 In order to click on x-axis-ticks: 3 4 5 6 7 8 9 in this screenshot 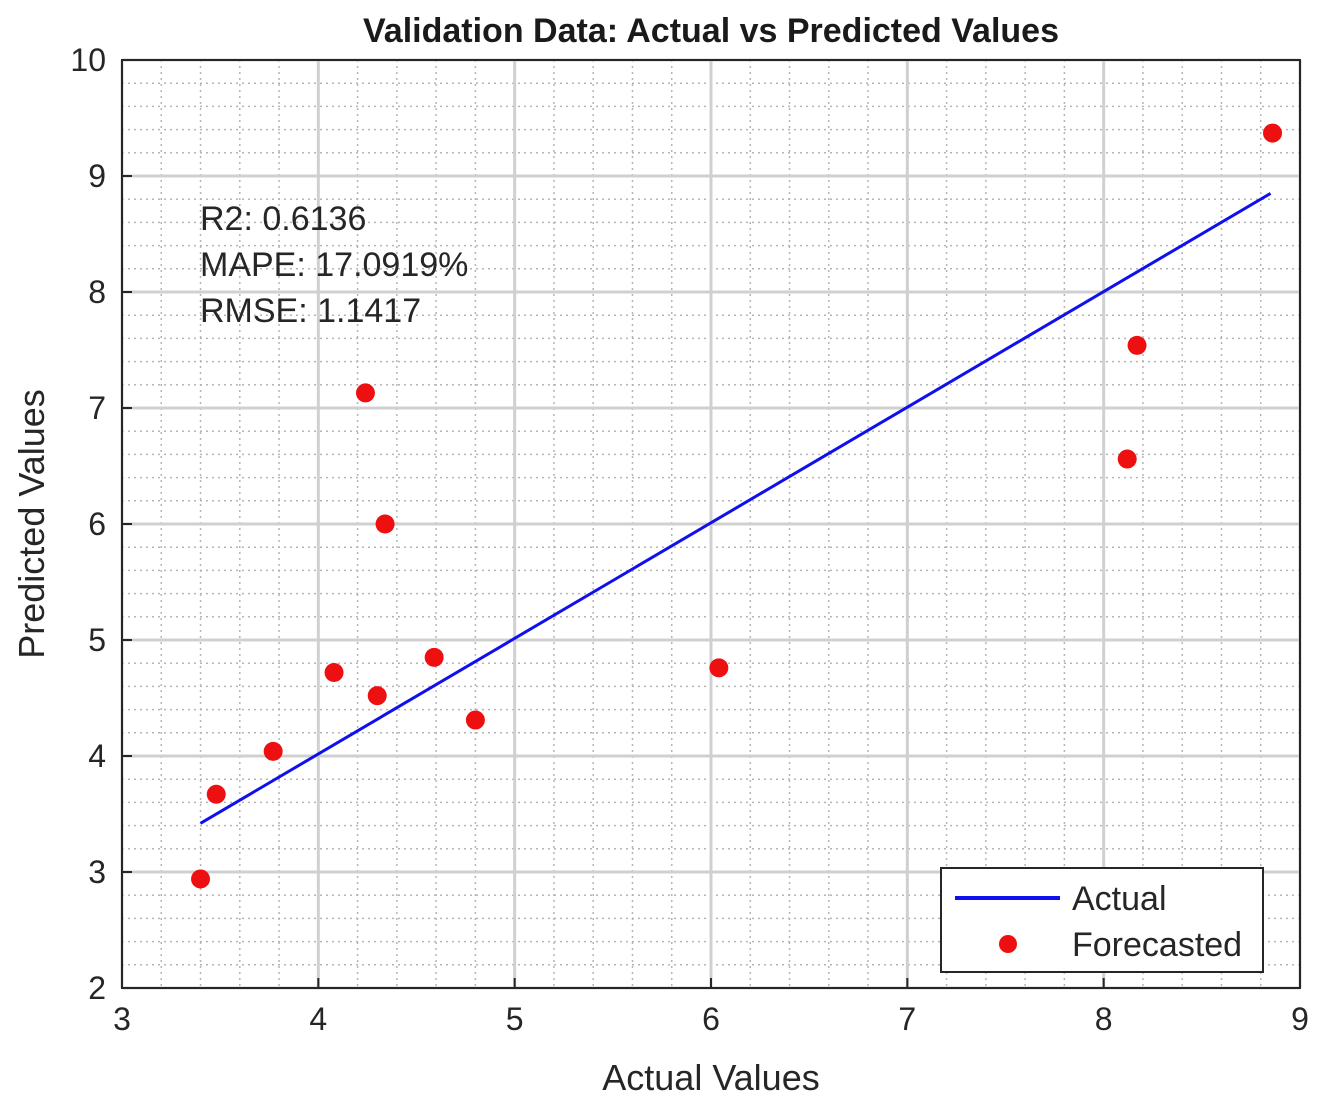, I will do `click(711, 1007)`.